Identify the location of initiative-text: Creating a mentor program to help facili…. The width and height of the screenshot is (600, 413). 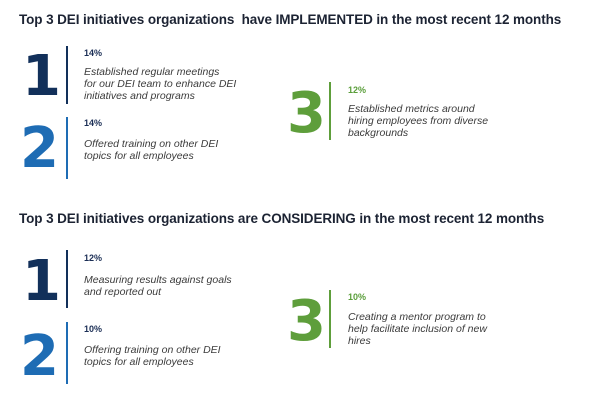
(417, 329).